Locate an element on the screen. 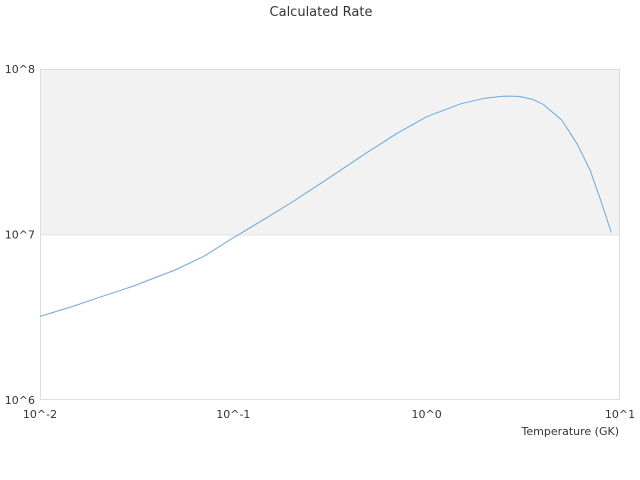 The height and width of the screenshot is (480, 640). y-axis-ticks: 10^6 10^7 10^8 is located at coordinates (20, 235).